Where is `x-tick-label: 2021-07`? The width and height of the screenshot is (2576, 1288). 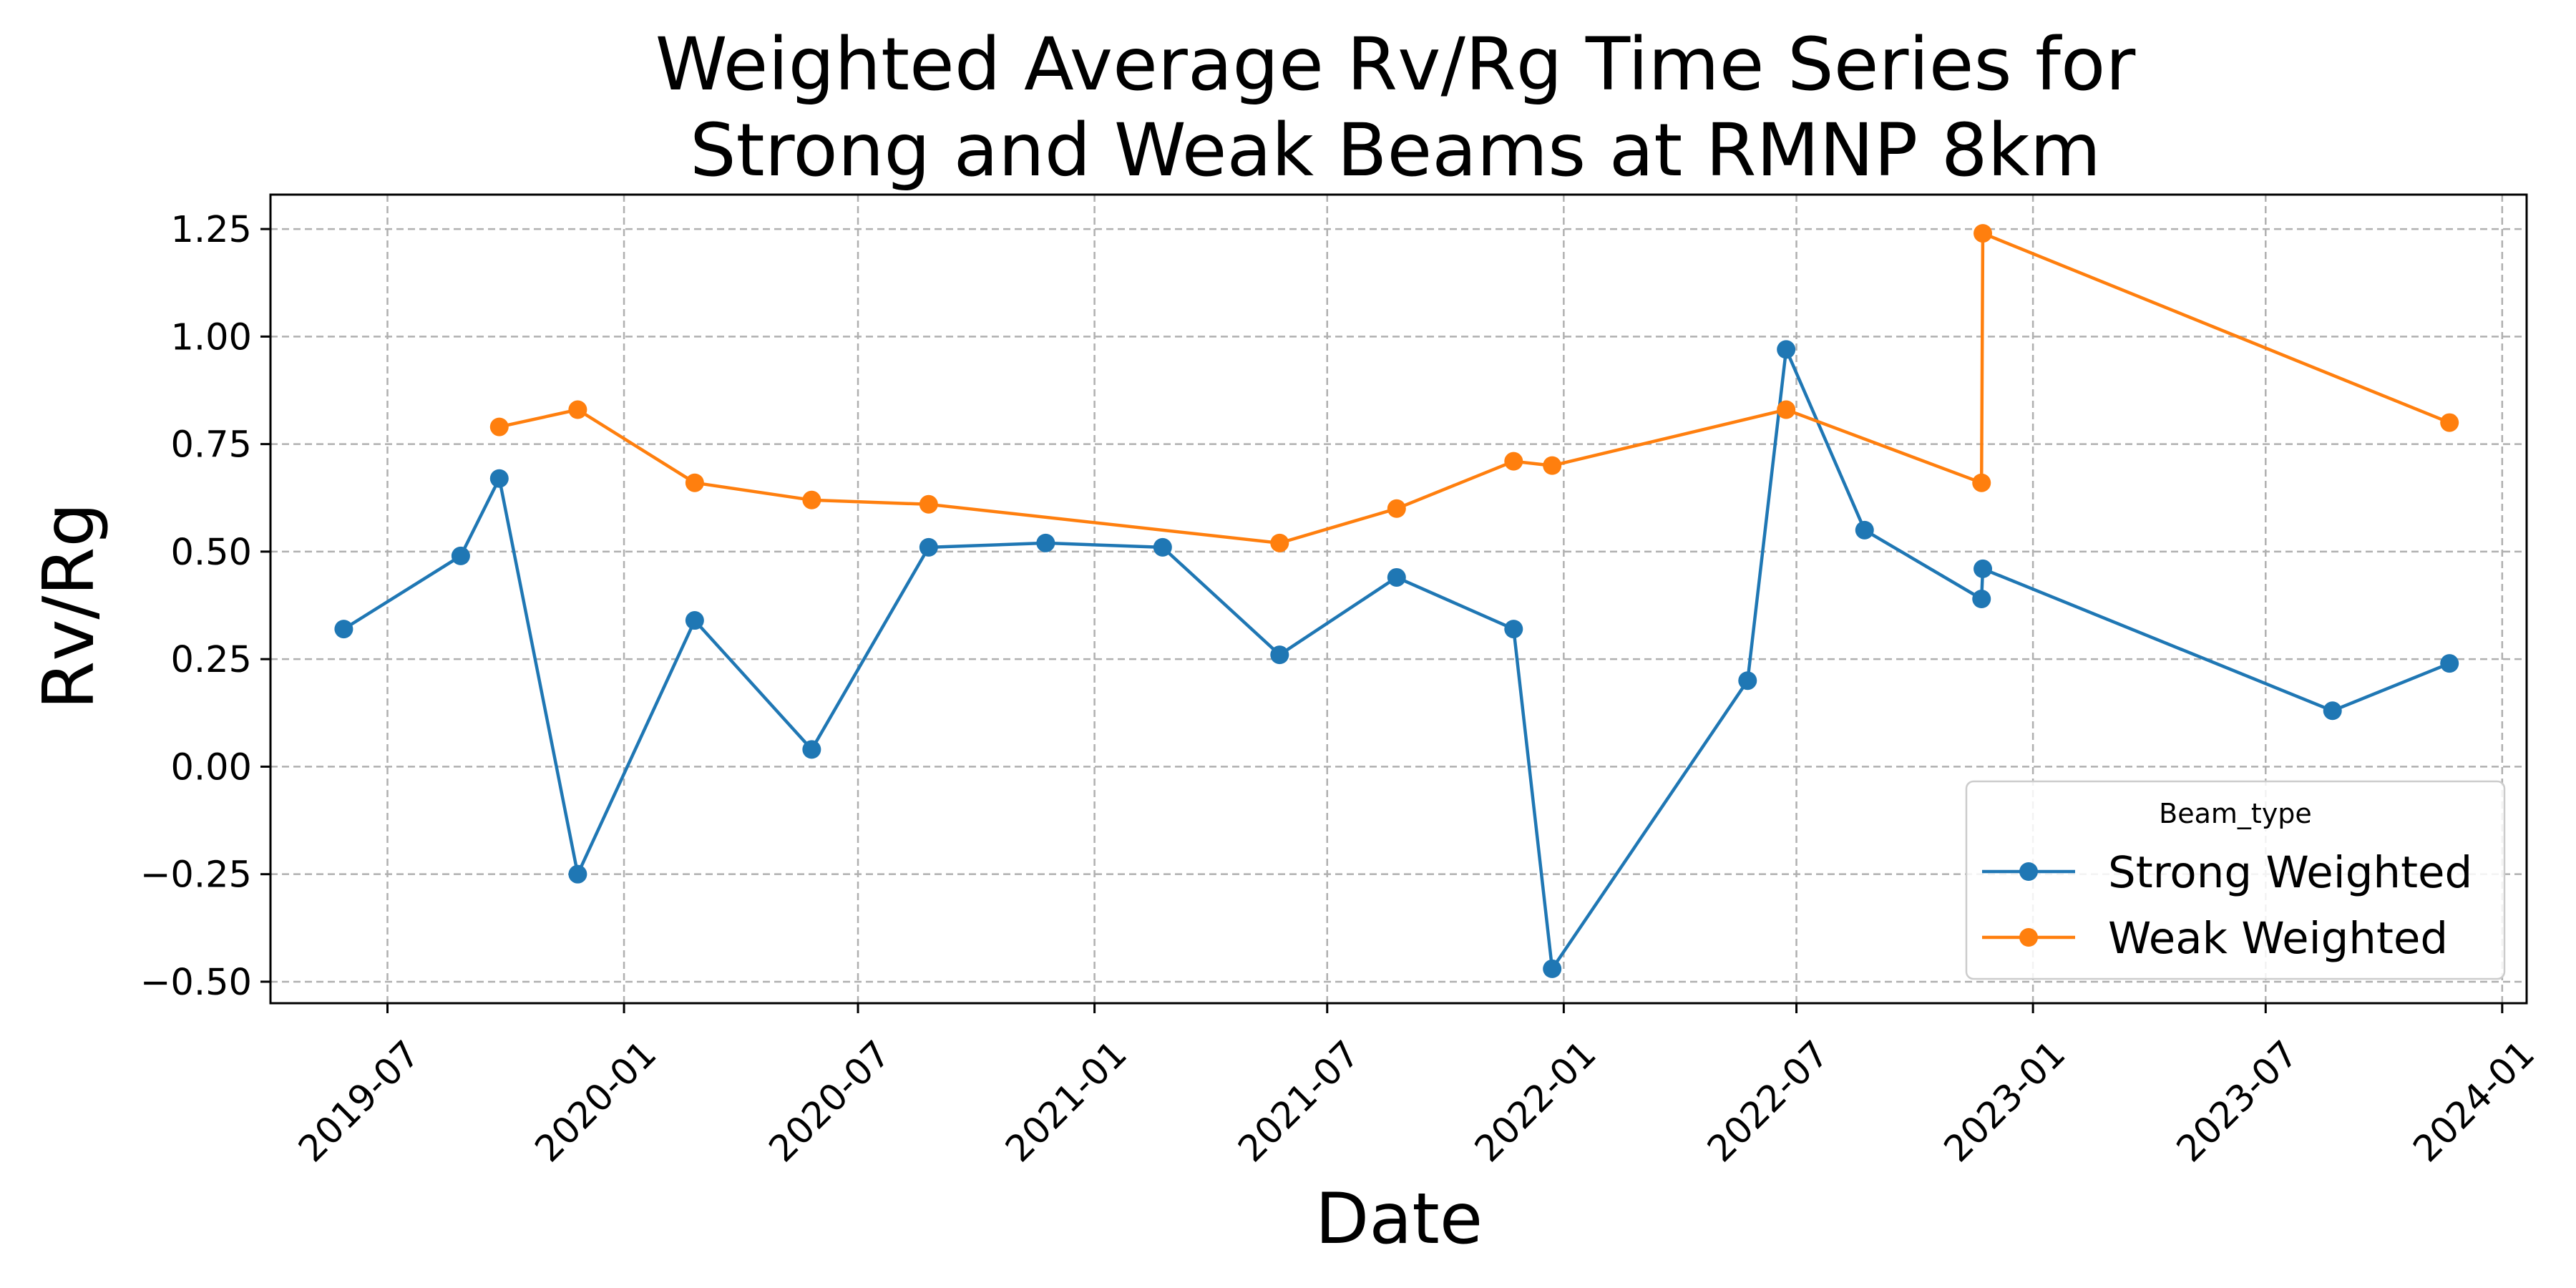
x-tick-label: 2021-07 is located at coordinates (1299, 1101).